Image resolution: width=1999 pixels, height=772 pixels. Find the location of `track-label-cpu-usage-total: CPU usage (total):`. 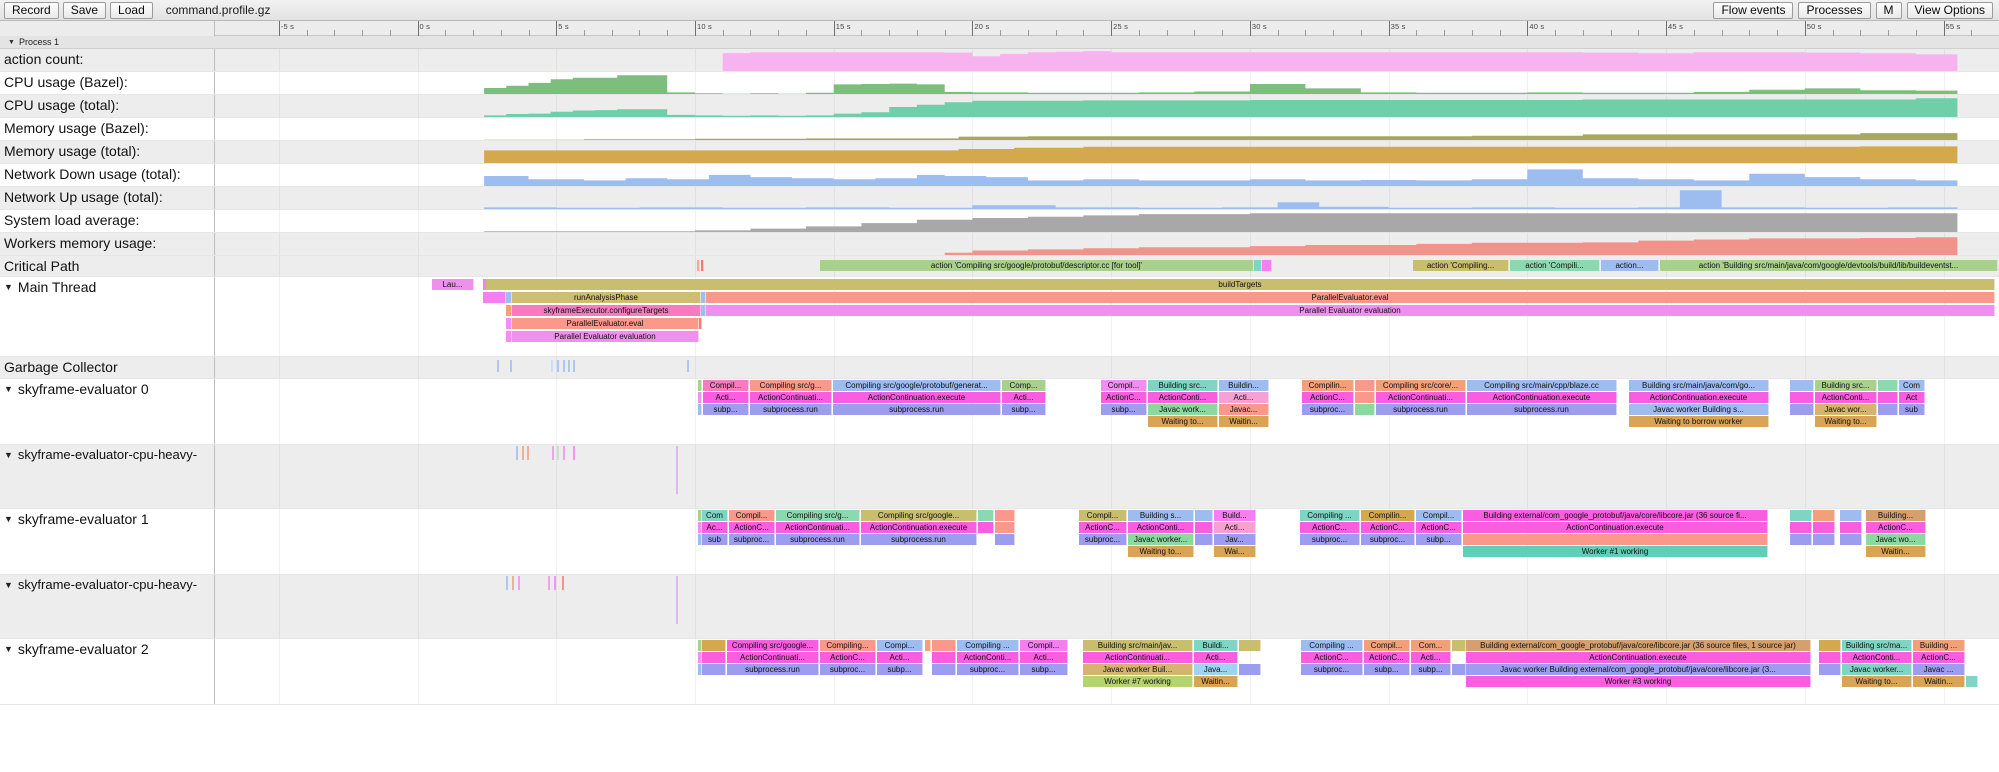

track-label-cpu-usage-total: CPU usage (total): is located at coordinates (107, 106).